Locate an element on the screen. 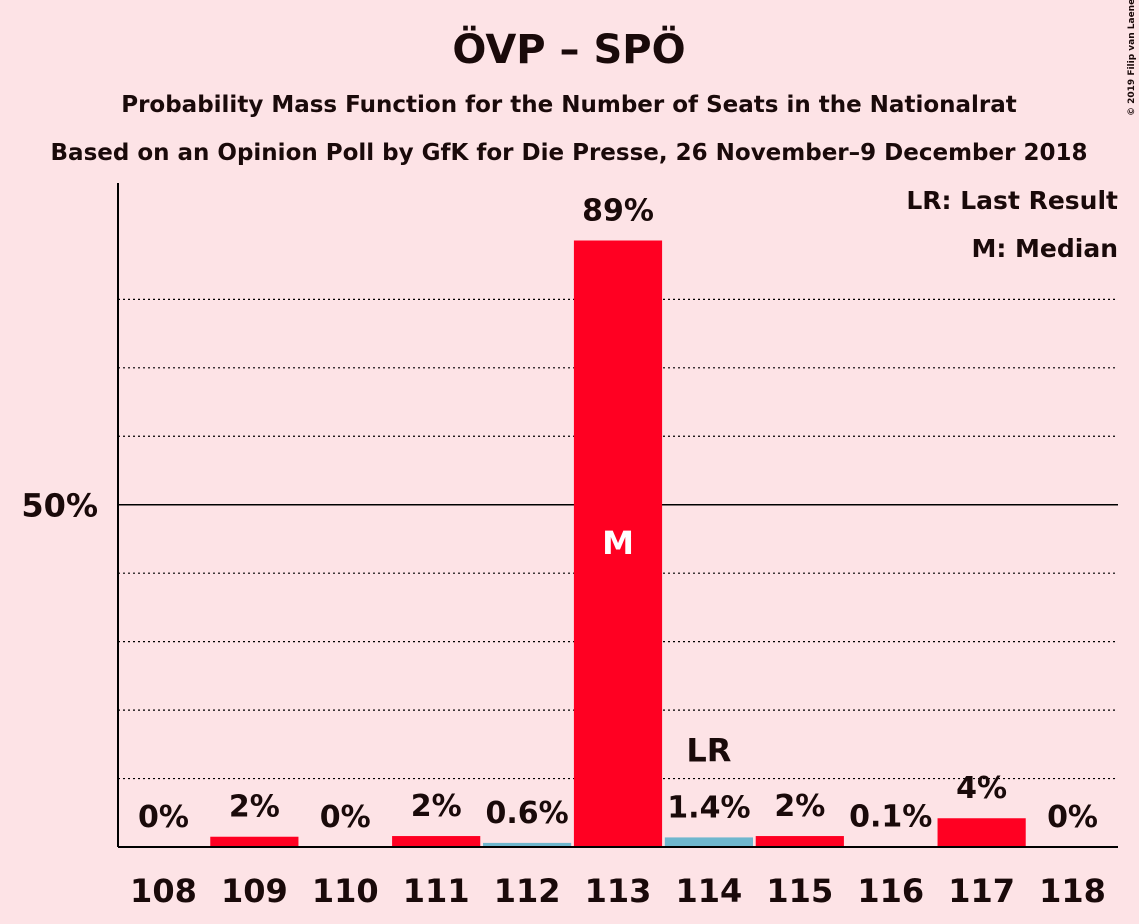 This screenshot has height=924, width=1139. x-tick-label: 114 is located at coordinates (709, 891).